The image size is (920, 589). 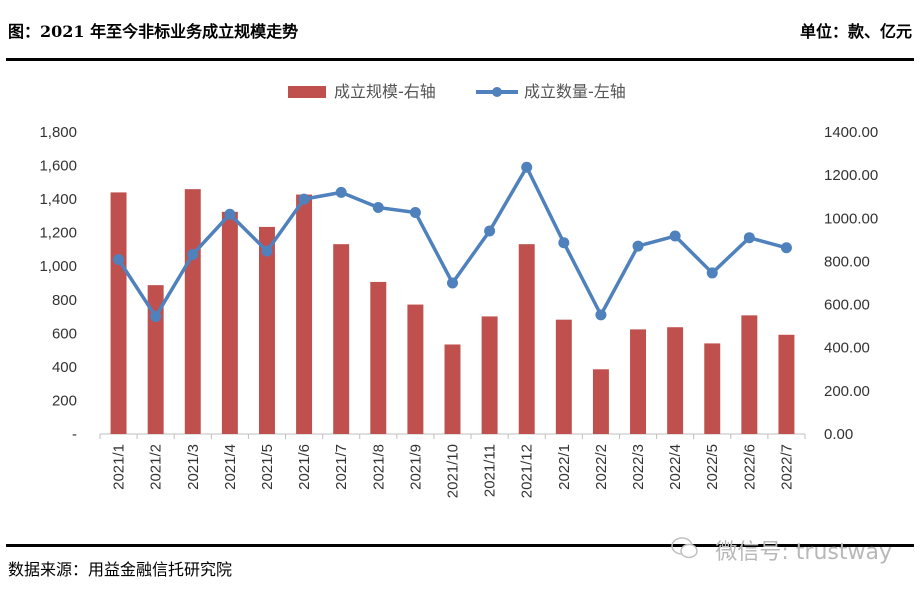 What do you see at coordinates (460, 545) in the screenshot?
I see `bottom-rule` at bounding box center [460, 545].